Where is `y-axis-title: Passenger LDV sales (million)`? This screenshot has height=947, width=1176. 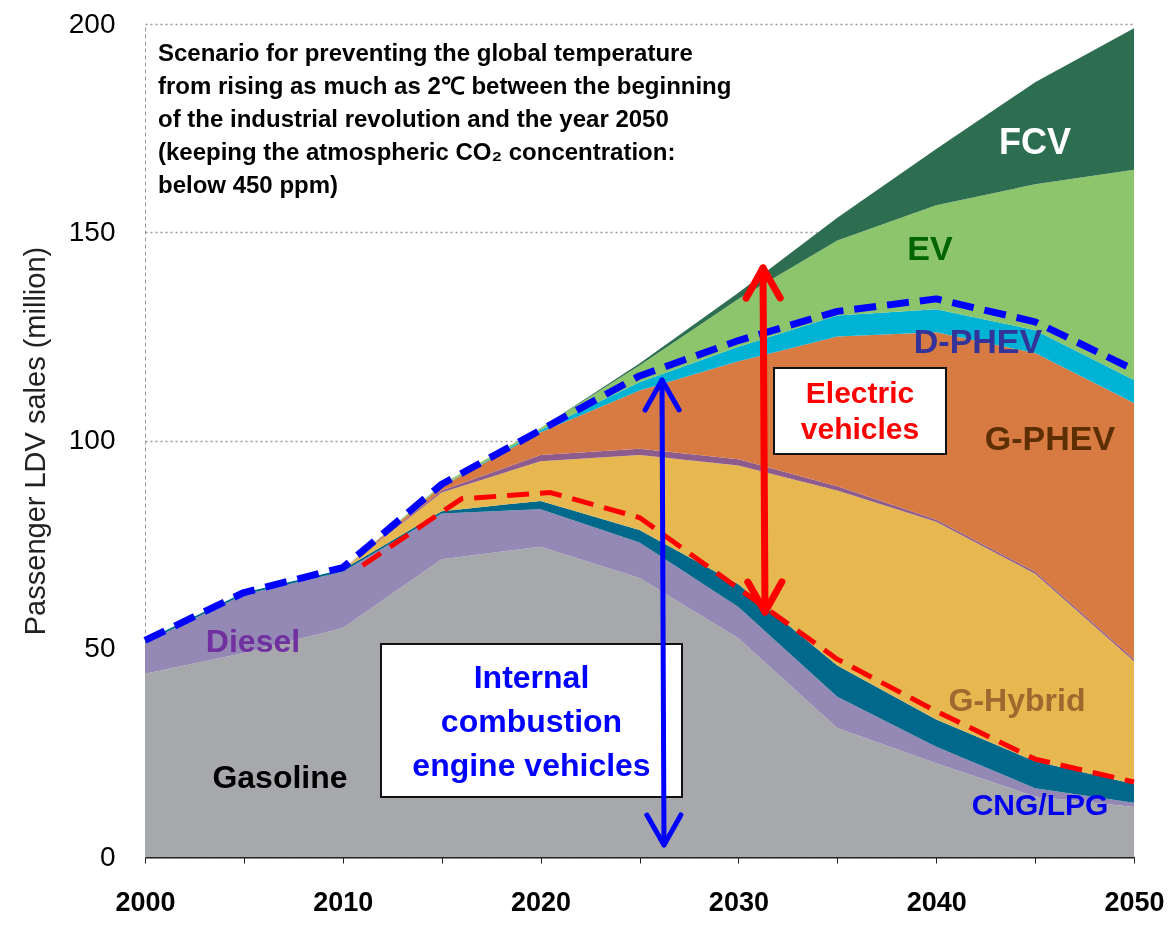 y-axis-title: Passenger LDV sales (million) is located at coordinates (34, 441).